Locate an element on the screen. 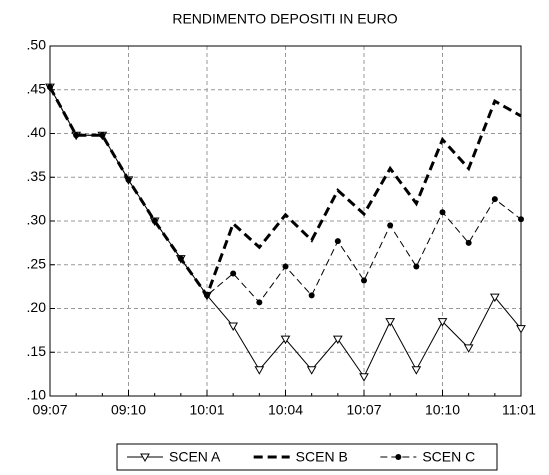 Image resolution: width=549 pixels, height=475 pixels. y-tick-label: .10 is located at coordinates (37, 395).